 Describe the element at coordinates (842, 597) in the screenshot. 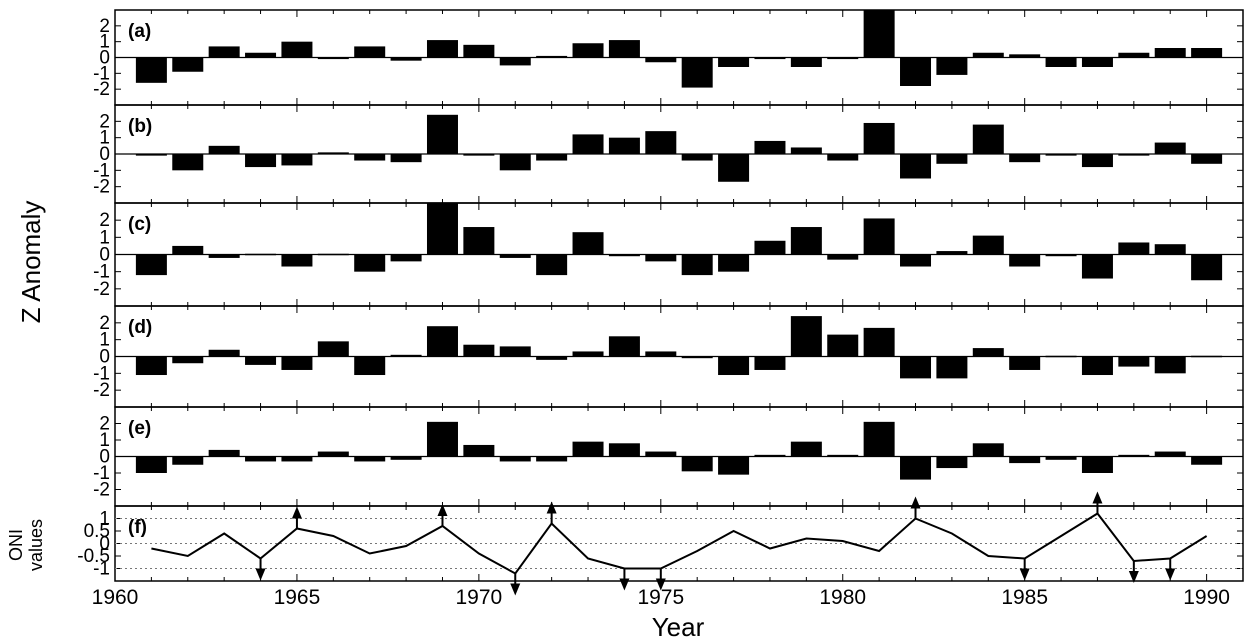

I see `x-tick-label: 1980` at that location.